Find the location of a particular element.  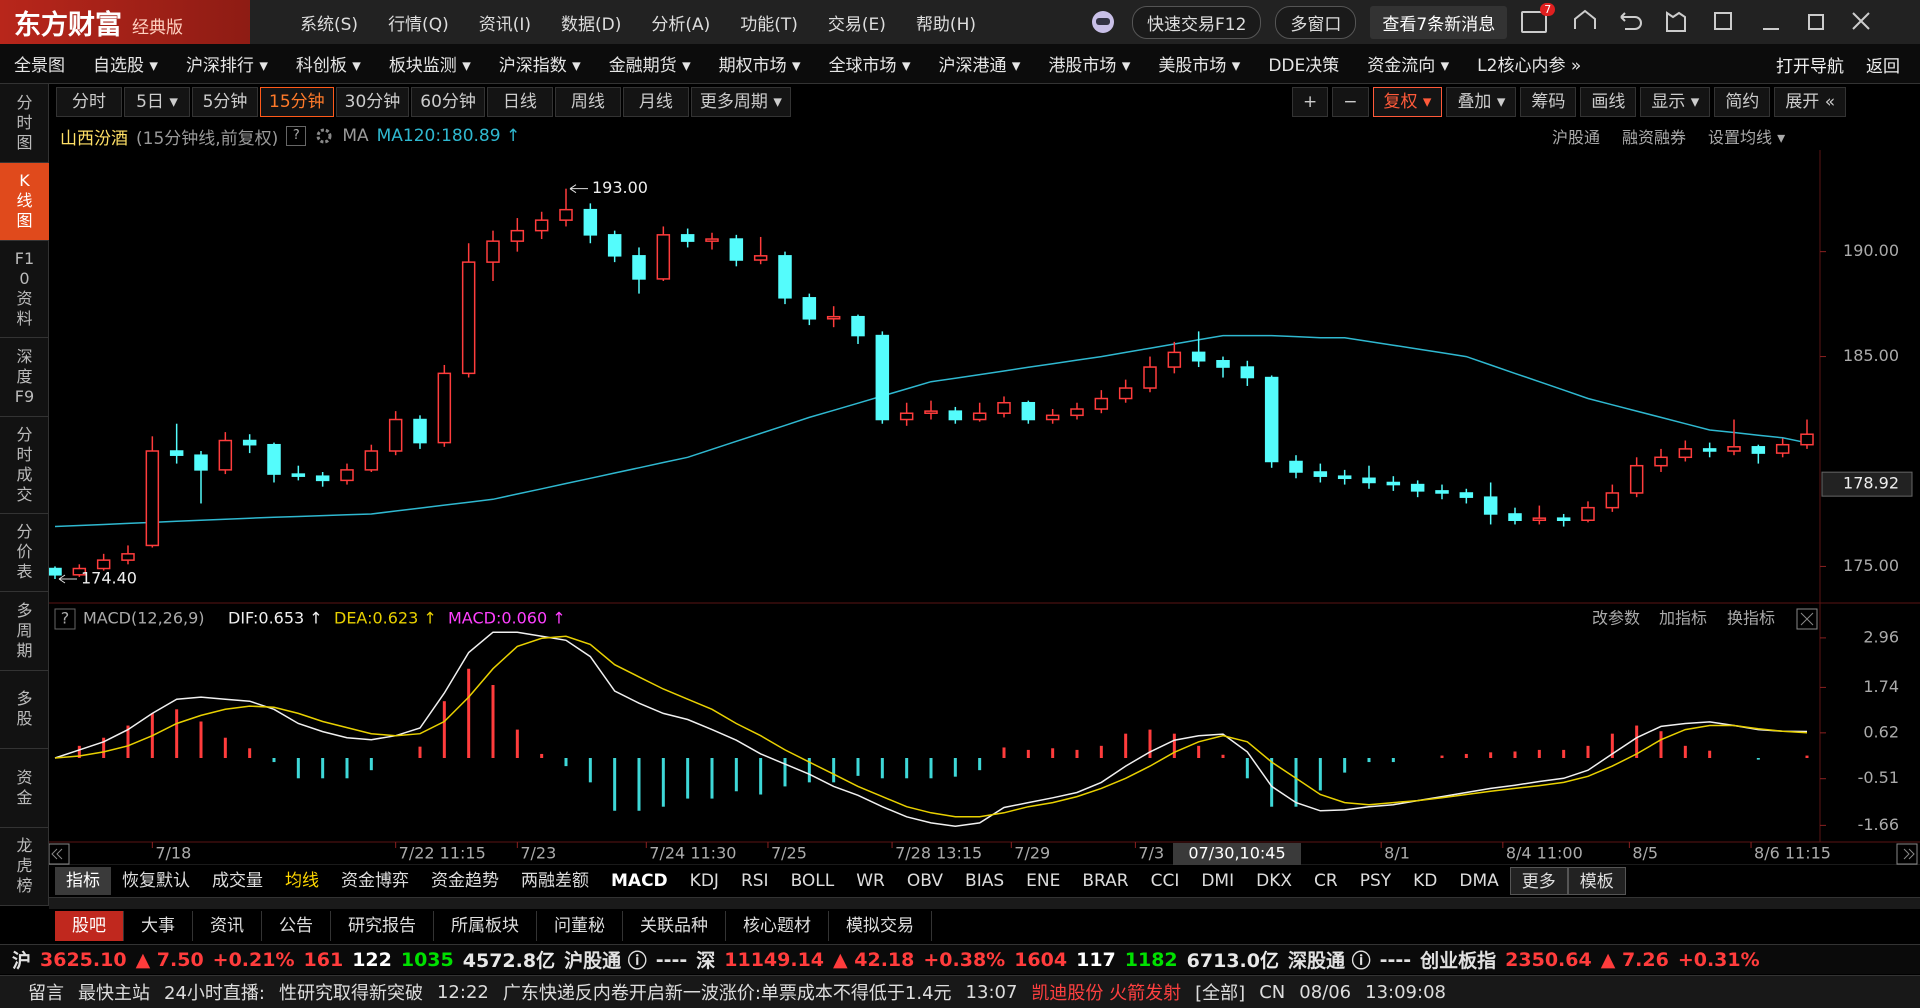

stock-link: 沪股通 is located at coordinates (1576, 137).